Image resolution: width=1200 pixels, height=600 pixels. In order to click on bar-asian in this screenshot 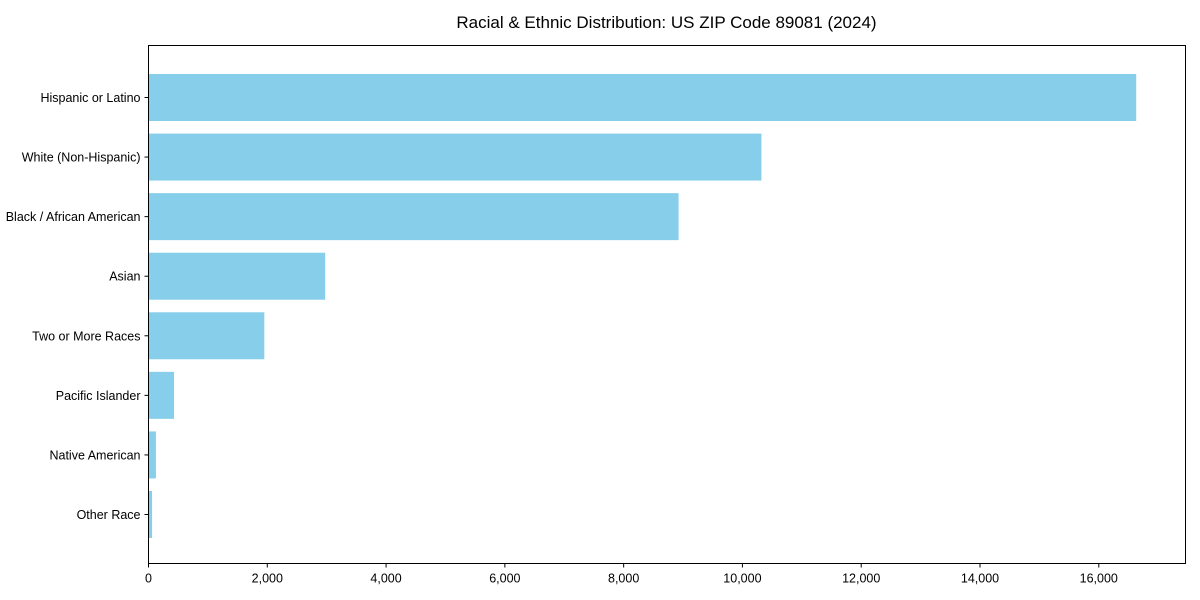, I will do `click(237, 276)`.